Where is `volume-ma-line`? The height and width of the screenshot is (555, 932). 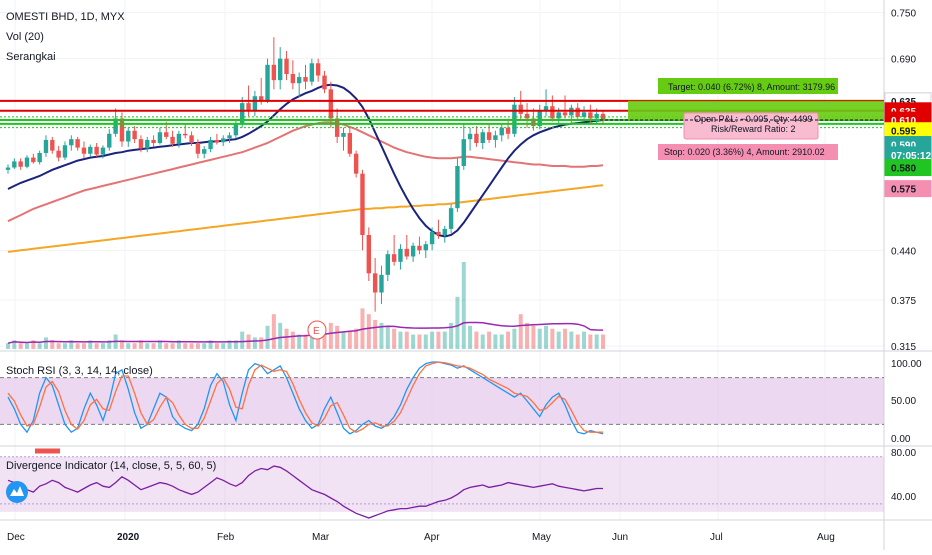
volume-ma-line is located at coordinates (305, 332).